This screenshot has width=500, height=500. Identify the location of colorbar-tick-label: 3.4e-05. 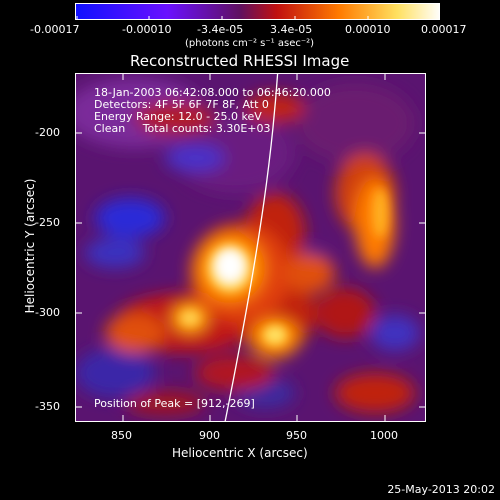
(291, 29).